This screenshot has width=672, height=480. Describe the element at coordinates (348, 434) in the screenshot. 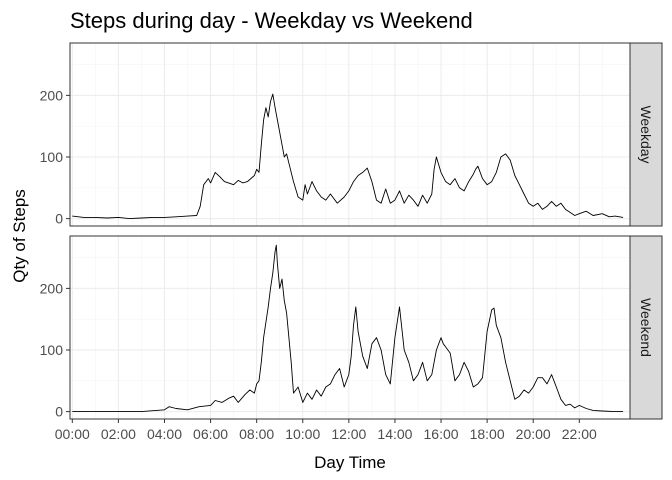

I see `x-tick-label: 12:00` at that location.